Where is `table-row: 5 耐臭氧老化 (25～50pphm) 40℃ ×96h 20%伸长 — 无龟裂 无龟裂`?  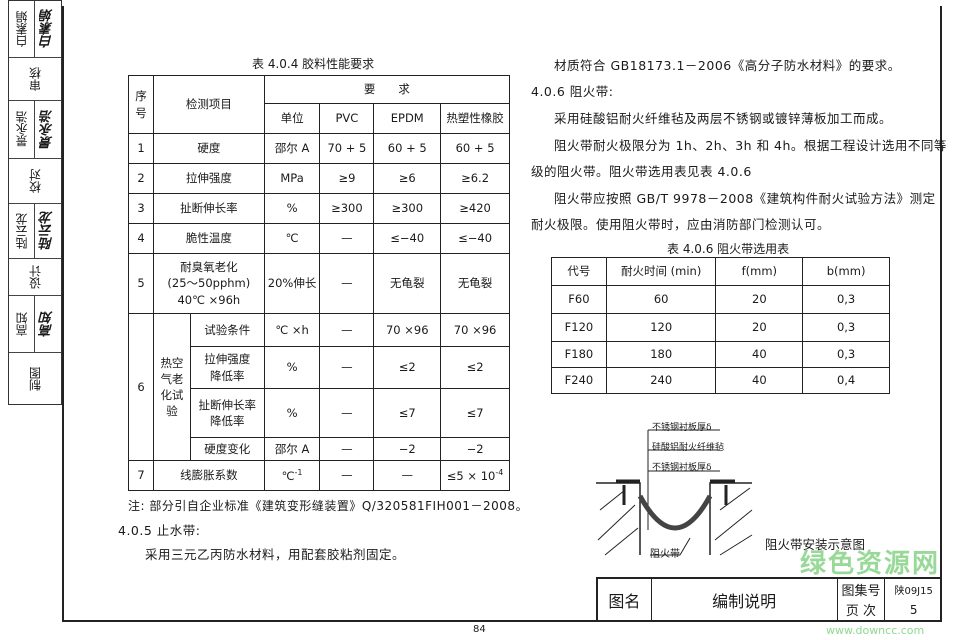
table-row: 5 耐臭氧老化 (25～50pphm) 40℃ ×96h 20%伸长 — 无龟裂 无龟裂 is located at coordinates (319, 283).